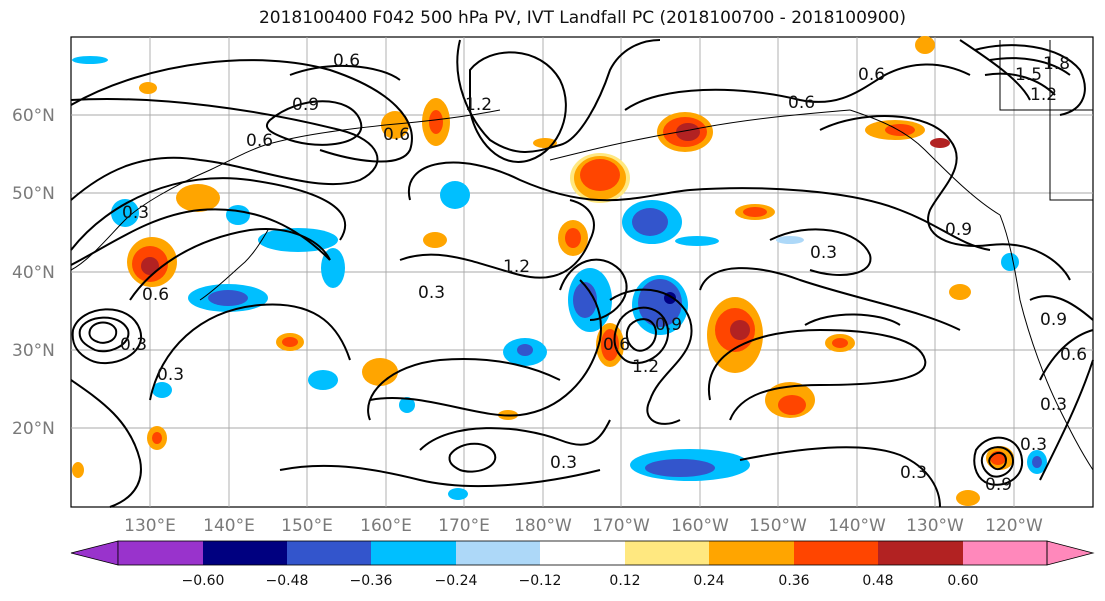  Describe the element at coordinates (793, 581) in the screenshot. I see `colorbar-tick-label: 0.36` at that location.